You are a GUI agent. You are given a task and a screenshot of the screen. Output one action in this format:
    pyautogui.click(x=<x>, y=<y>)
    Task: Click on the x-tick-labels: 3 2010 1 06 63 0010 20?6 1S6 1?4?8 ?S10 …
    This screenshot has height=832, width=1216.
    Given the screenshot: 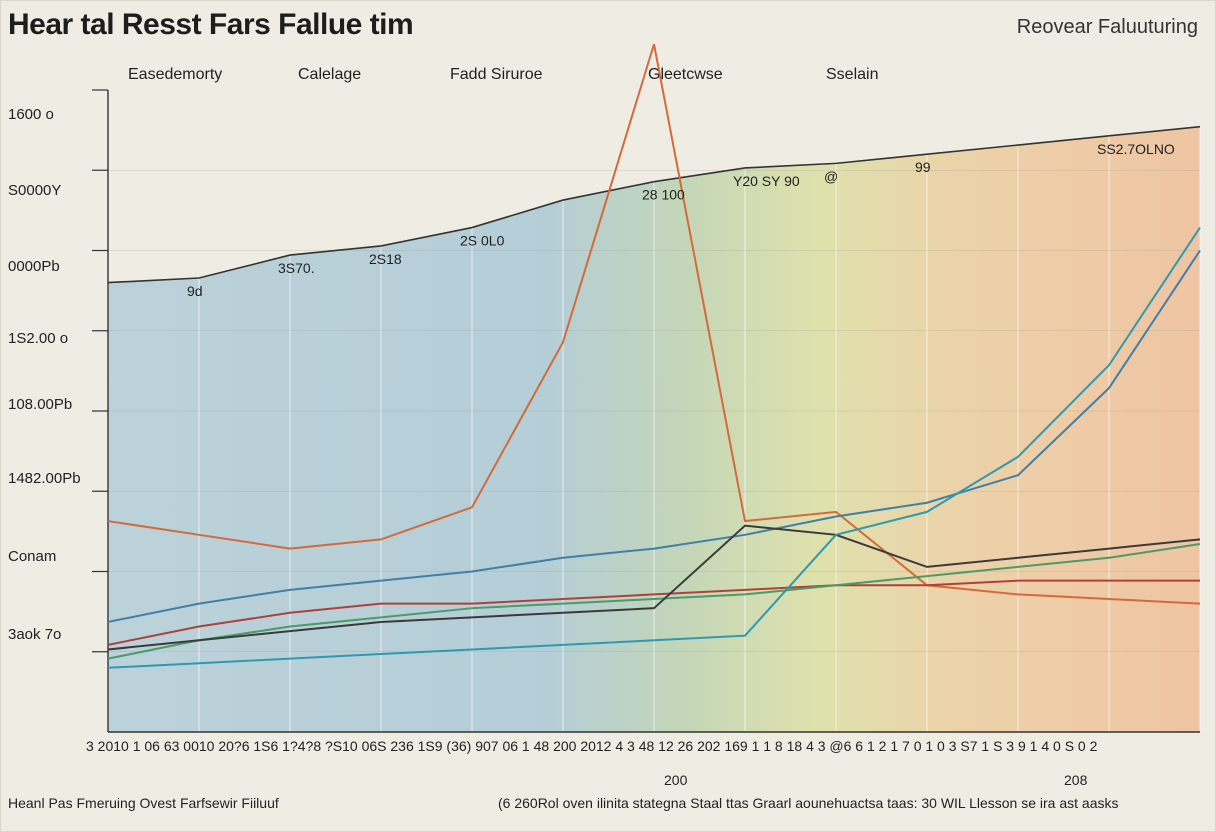 What is the action you would take?
    pyautogui.click(x=592, y=746)
    